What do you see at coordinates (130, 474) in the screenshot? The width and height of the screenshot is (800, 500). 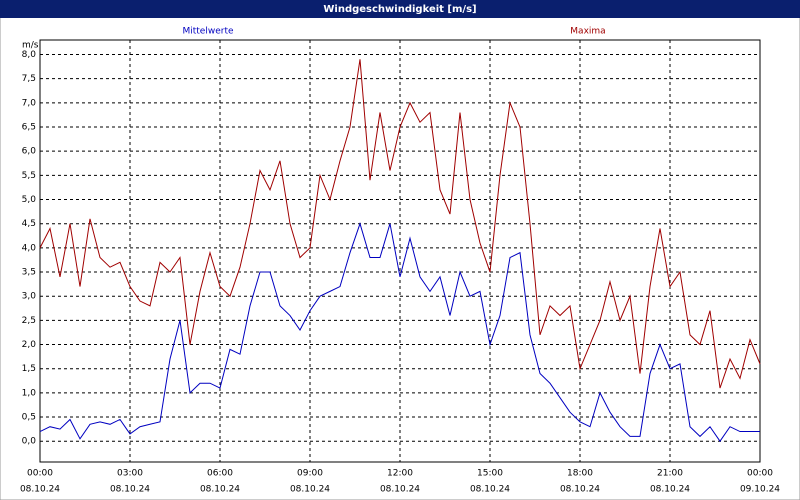 I see `x-tick-label: 03:00` at bounding box center [130, 474].